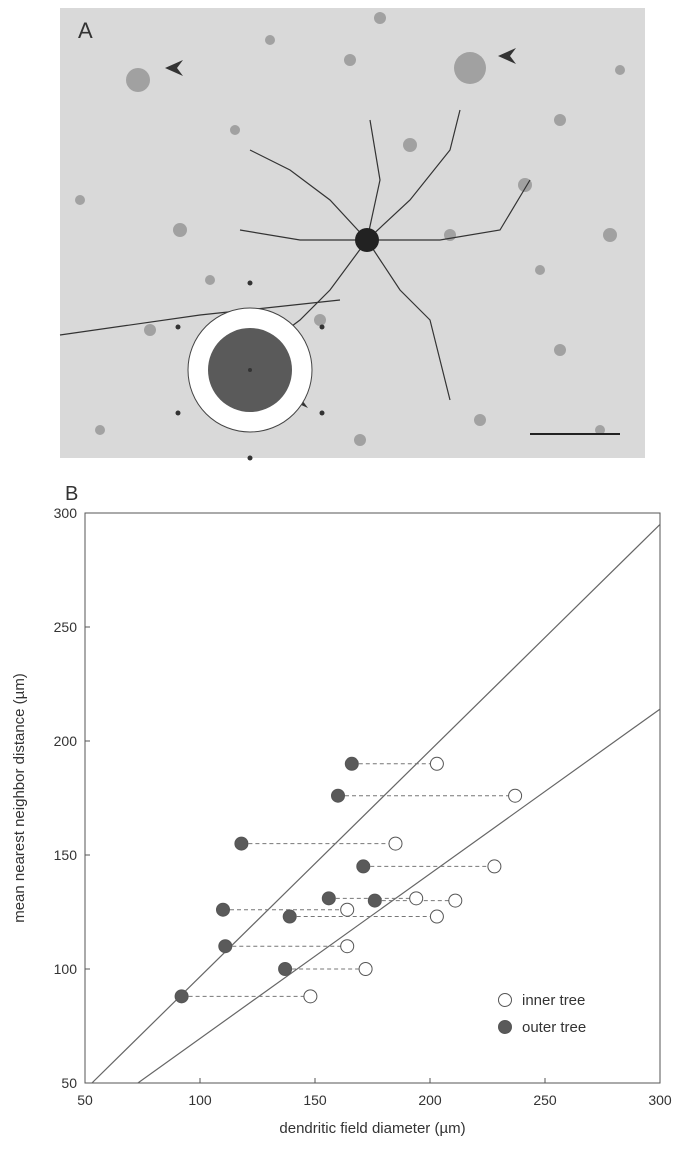 The height and width of the screenshot is (1154, 678). I want to click on y-tick-label: 50, so click(69, 1083).